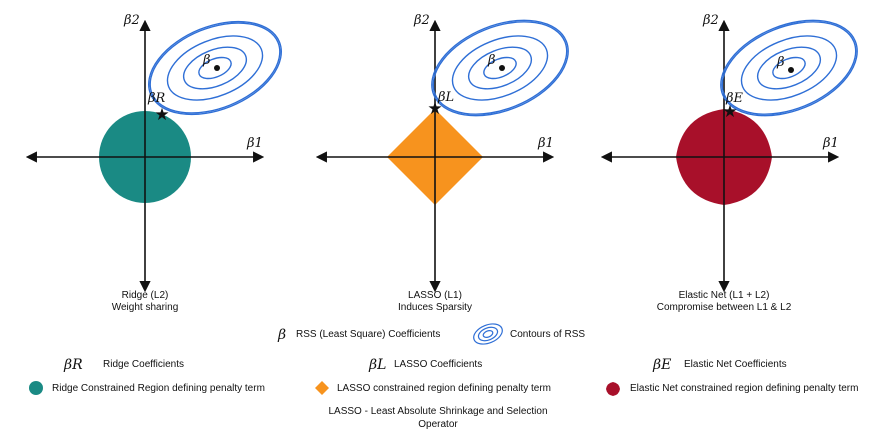 Image resolution: width=877 pixels, height=430 pixels. What do you see at coordinates (145, 307) in the screenshot?
I see `panel-caption-subtitle: Weight sharing` at bounding box center [145, 307].